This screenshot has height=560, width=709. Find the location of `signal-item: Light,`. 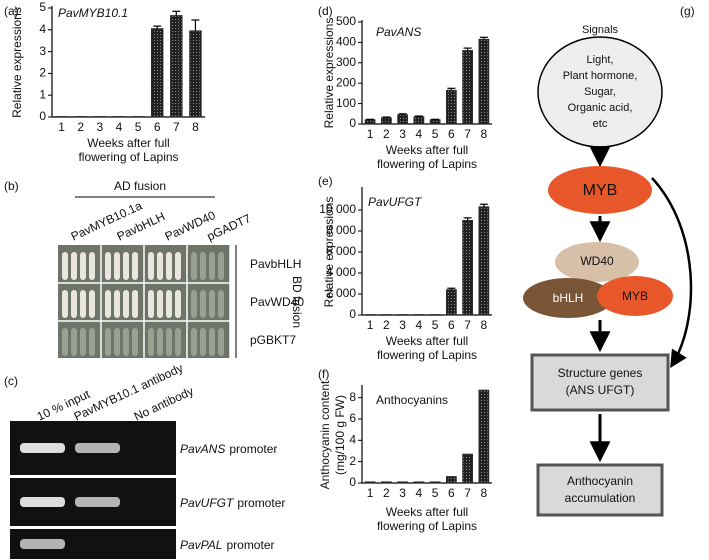

signal-item: Light, is located at coordinates (600, 60).